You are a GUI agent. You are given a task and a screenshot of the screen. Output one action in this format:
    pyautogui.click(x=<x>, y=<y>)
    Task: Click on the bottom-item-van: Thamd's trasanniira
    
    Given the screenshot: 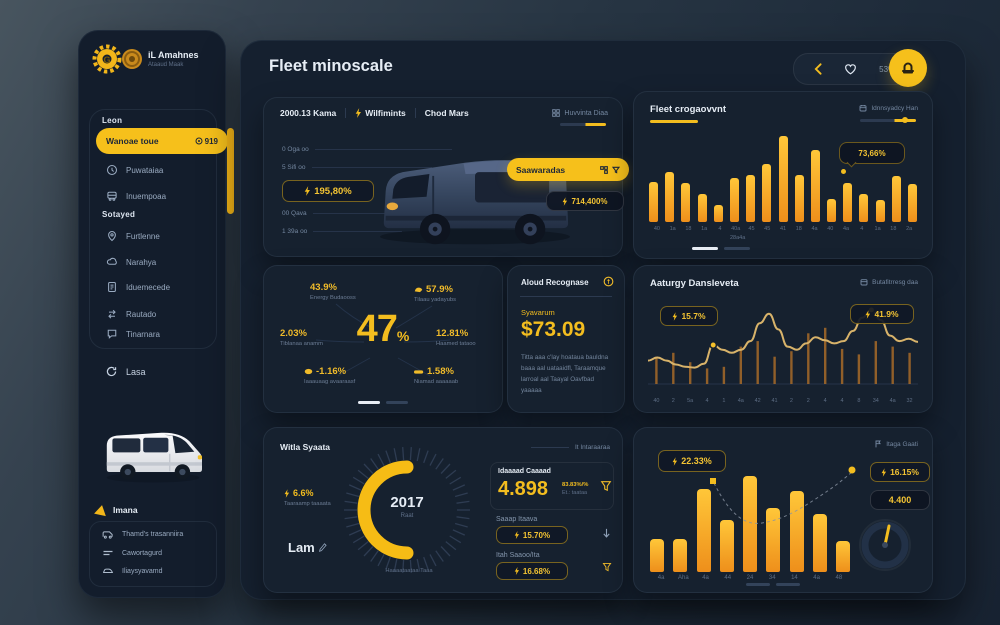 What is the action you would take?
    pyautogui.click(x=142, y=534)
    